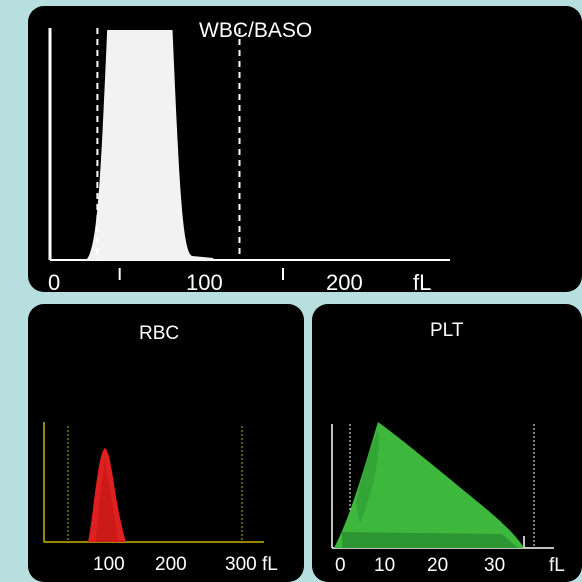 The width and height of the screenshot is (582, 582). What do you see at coordinates (430, 540) in the screenshot?
I see `plt-curve-shading` at bounding box center [430, 540].